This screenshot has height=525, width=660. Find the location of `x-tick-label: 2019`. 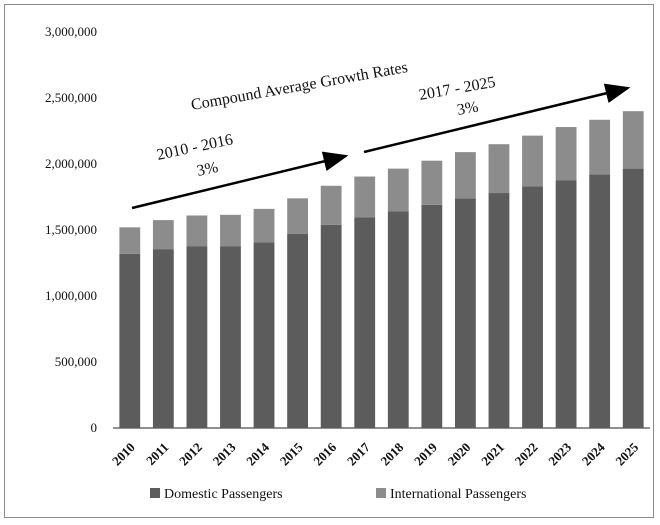

x-tick-label: 2019 is located at coordinates (425, 453).